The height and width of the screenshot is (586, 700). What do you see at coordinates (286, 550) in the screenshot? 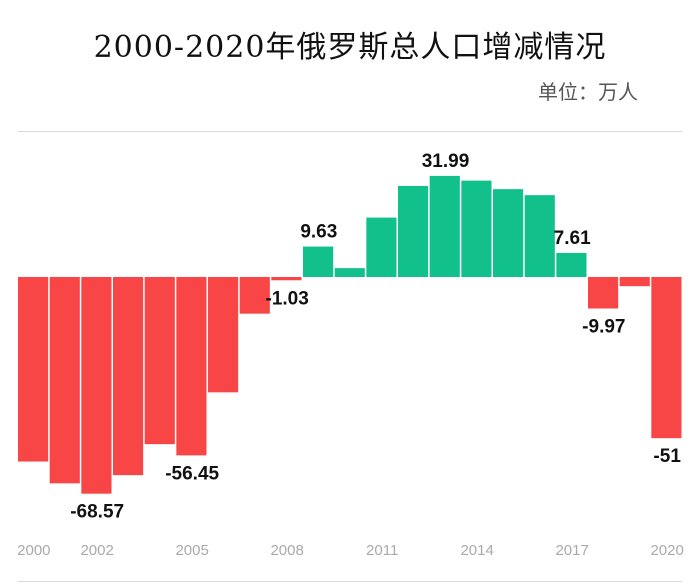
I see `x-tick-2008: 2008` at bounding box center [286, 550].